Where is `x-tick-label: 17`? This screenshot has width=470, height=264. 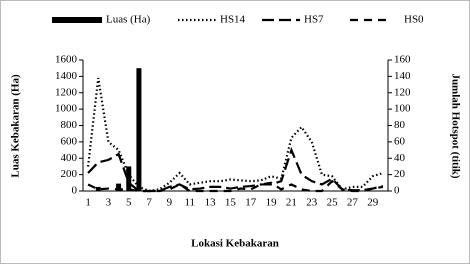
x-tick-label: 17 is located at coordinates (251, 203).